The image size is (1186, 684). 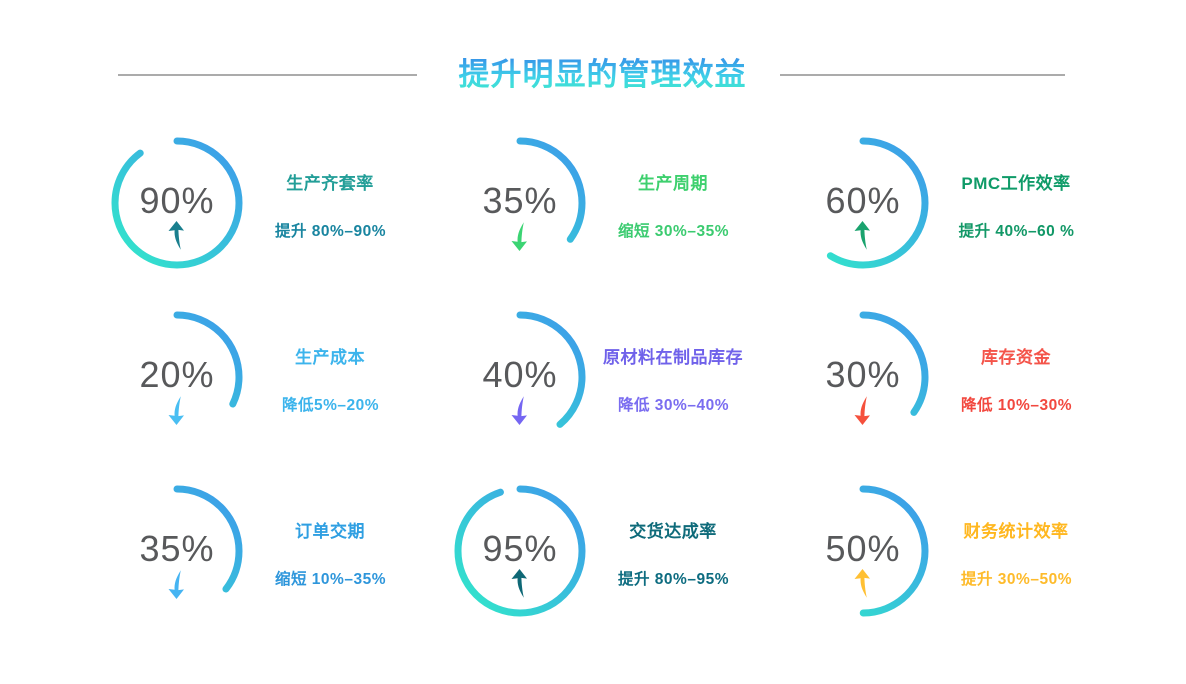 What do you see at coordinates (330, 183) in the screenshot?
I see `metric-label: 生产齐套率` at bounding box center [330, 183].